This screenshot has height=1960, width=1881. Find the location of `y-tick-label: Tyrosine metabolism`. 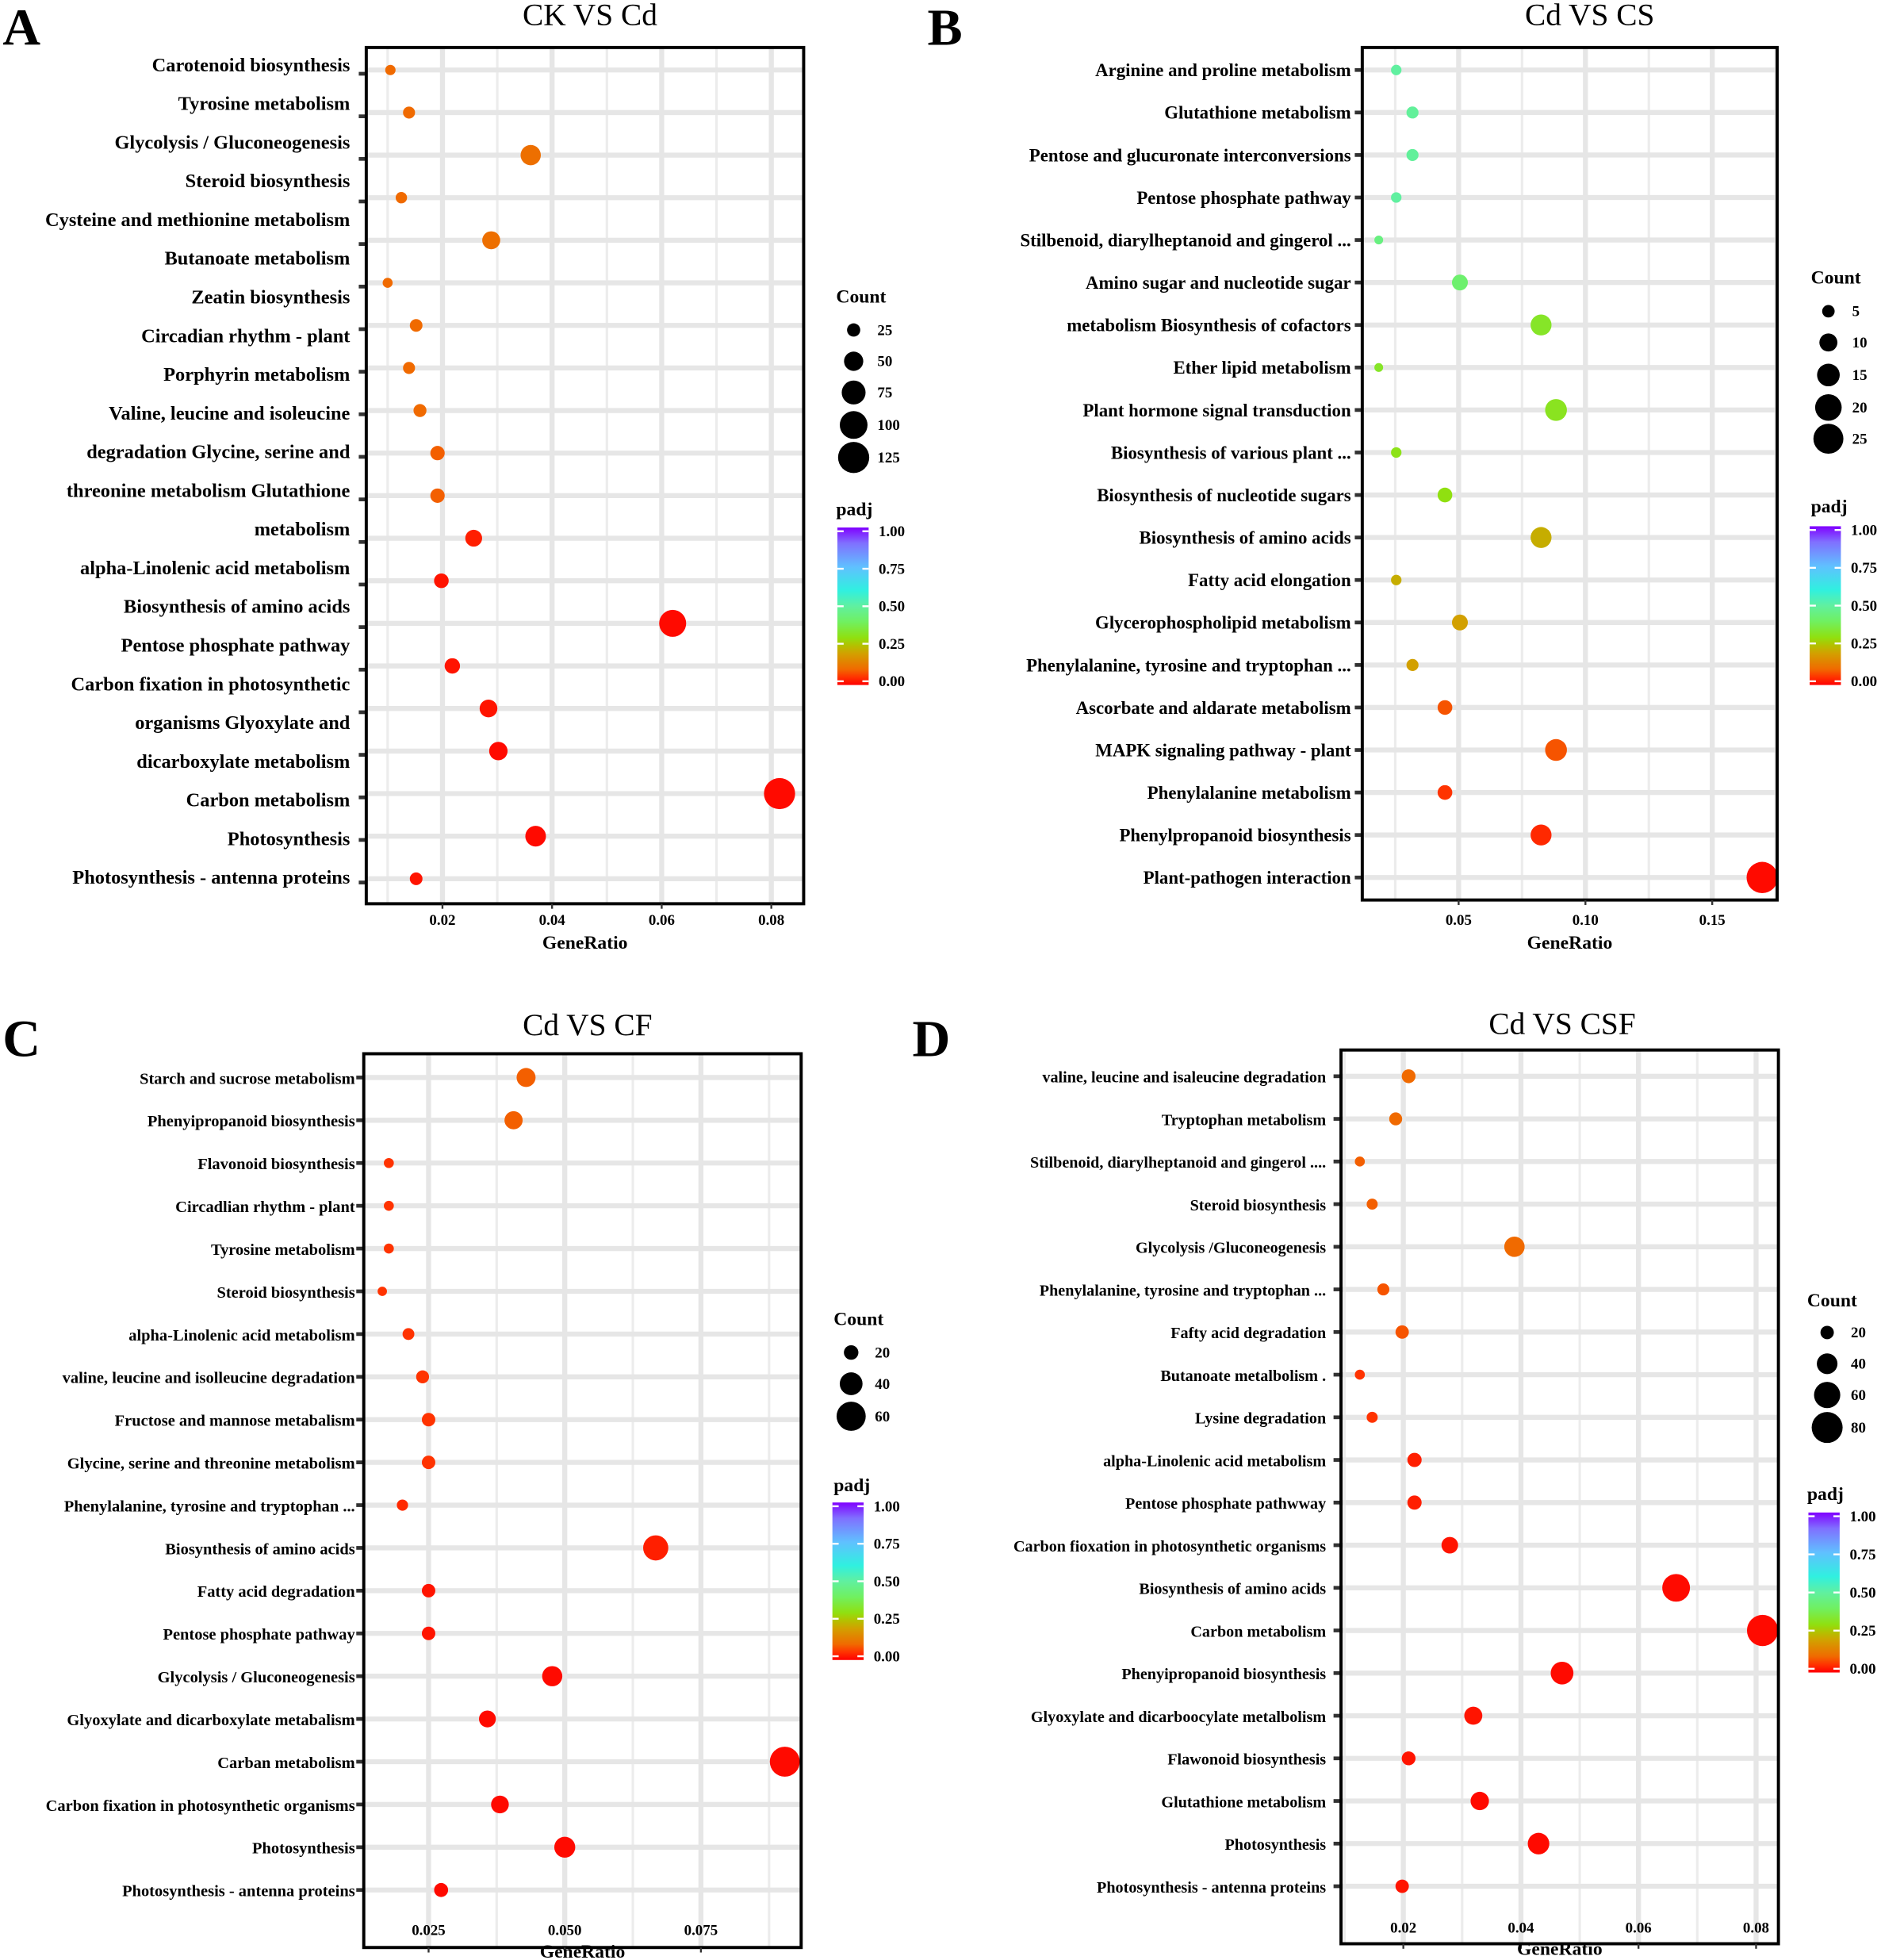

y-tick-label: Tyrosine metabolism is located at coordinates (265, 104).